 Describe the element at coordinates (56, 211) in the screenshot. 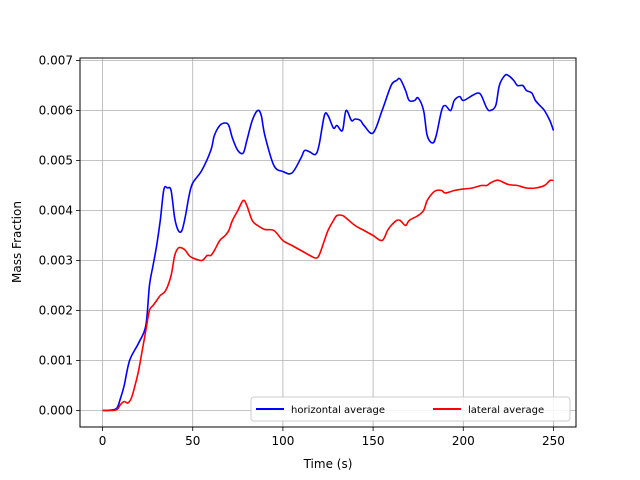

I see `y-tick-label: 0.004` at that location.